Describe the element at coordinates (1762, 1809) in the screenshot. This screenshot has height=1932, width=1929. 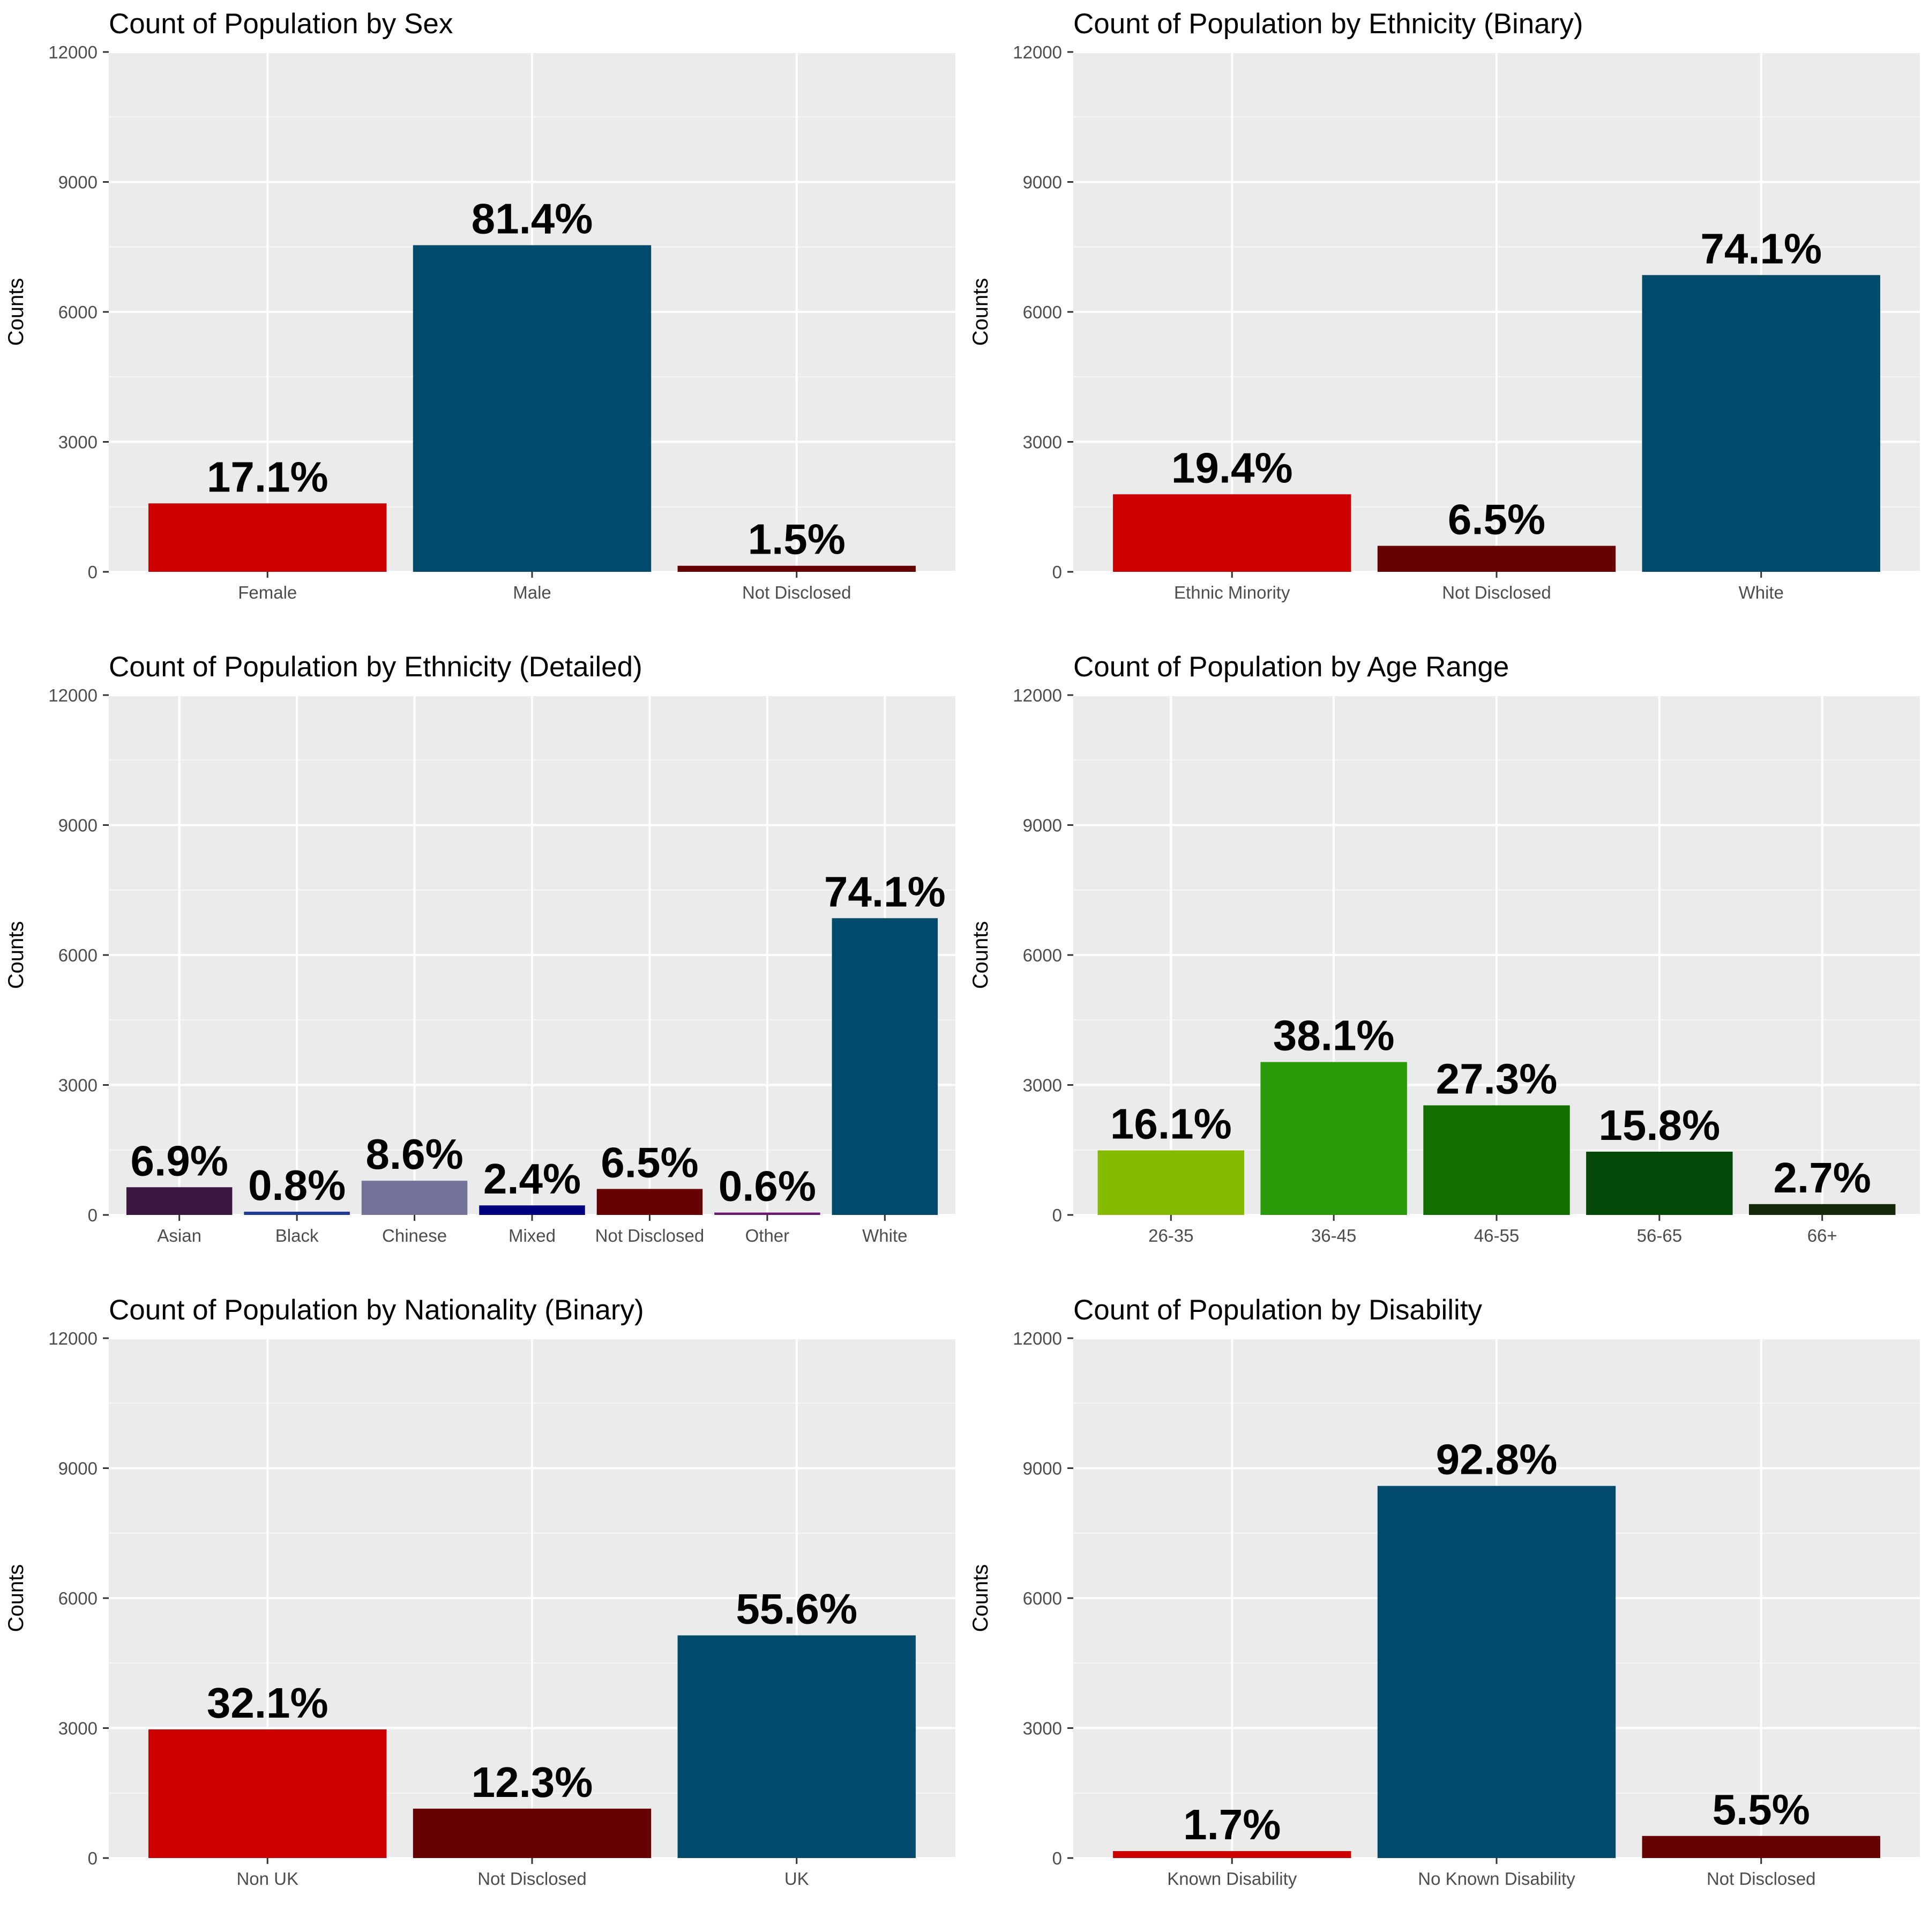
I see `data-label: 5.5%` at that location.